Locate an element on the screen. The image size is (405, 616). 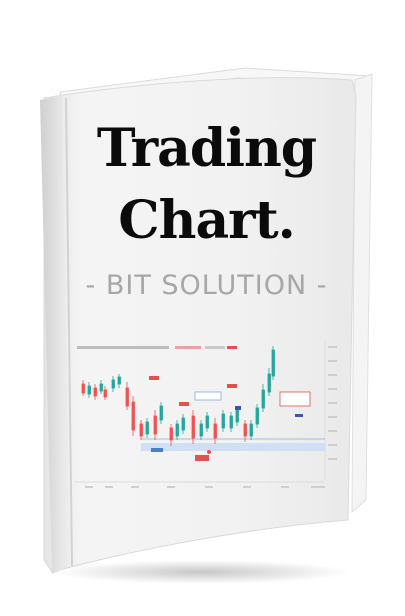
cover-title-line2: Chart. is located at coordinates (206, 220).